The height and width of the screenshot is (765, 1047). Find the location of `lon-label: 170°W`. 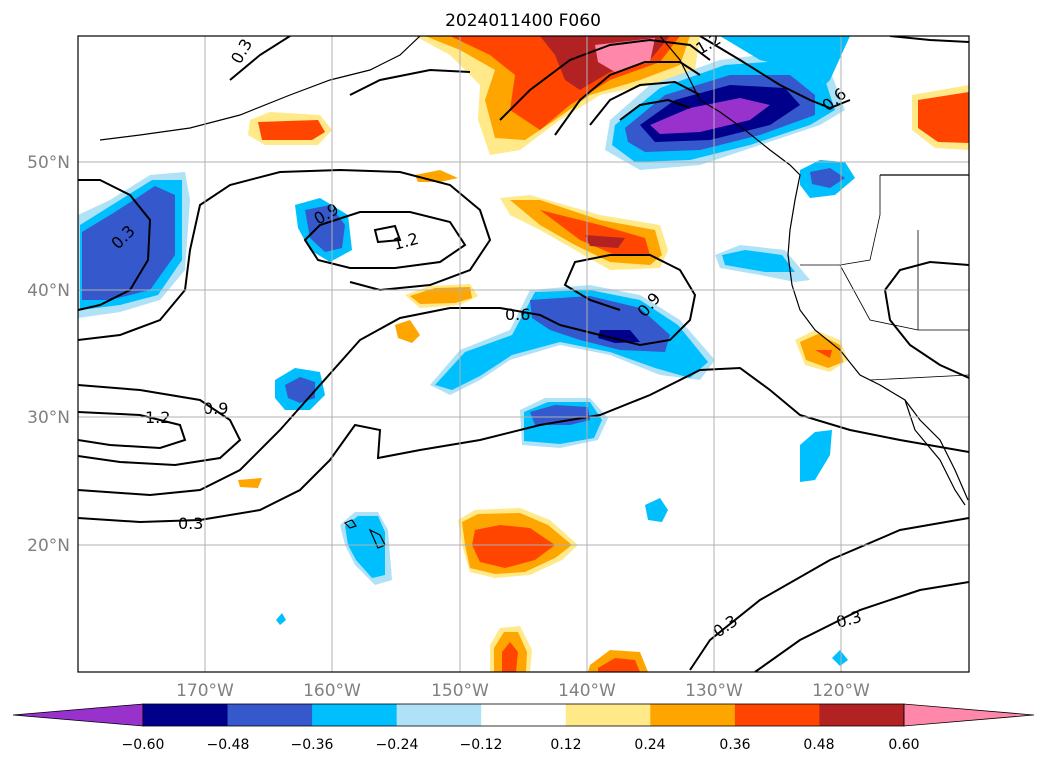

lon-label: 170°W is located at coordinates (205, 691).